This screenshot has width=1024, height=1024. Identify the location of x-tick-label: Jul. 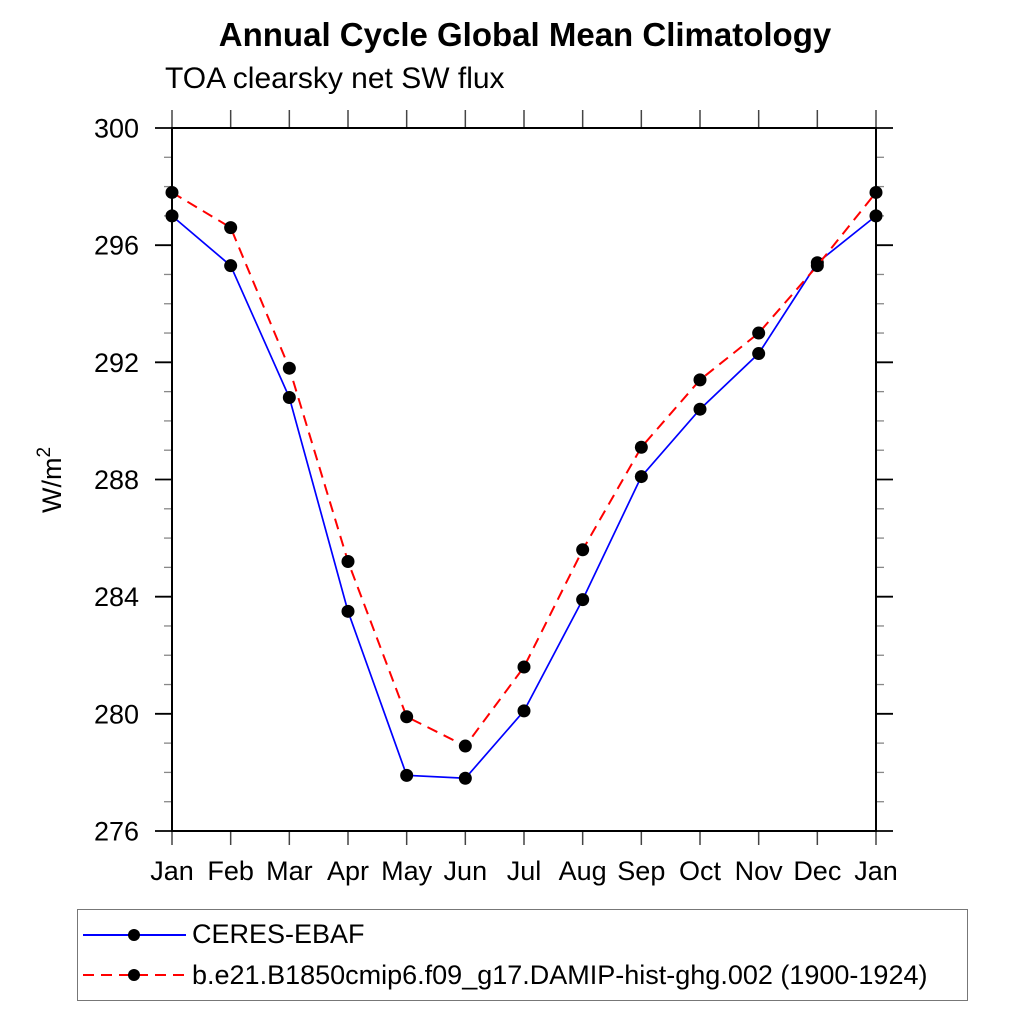
(524, 871).